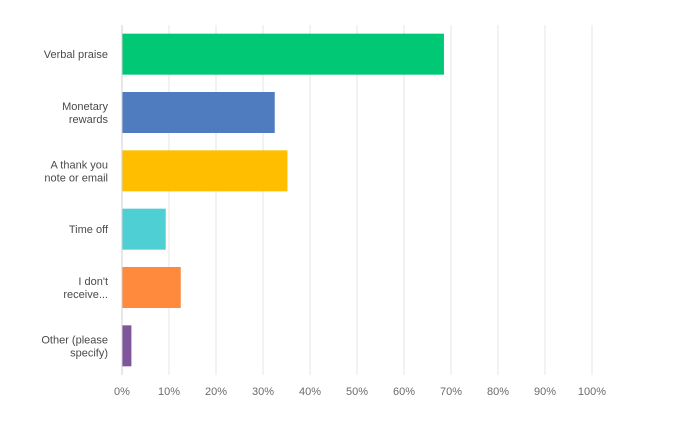 This screenshot has height=431, width=677. I want to click on category-label: rewards, so click(89, 120).